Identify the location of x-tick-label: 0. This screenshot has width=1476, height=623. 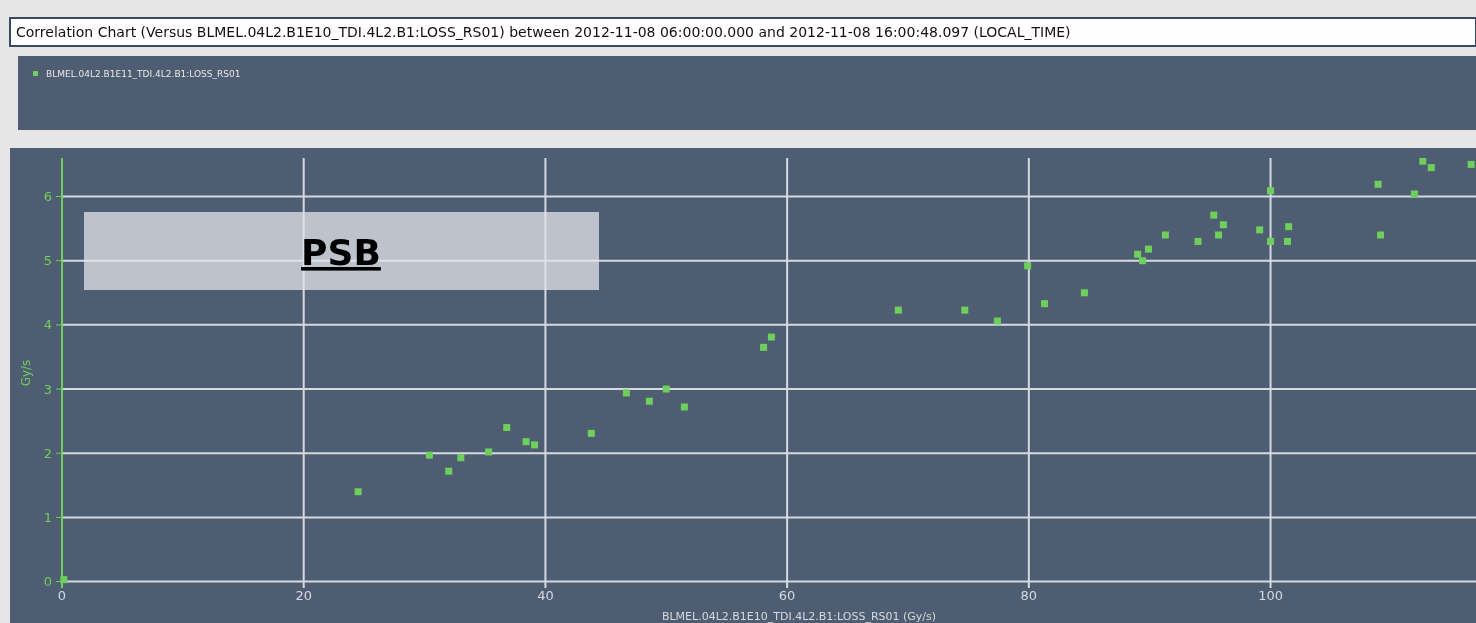
(62, 595).